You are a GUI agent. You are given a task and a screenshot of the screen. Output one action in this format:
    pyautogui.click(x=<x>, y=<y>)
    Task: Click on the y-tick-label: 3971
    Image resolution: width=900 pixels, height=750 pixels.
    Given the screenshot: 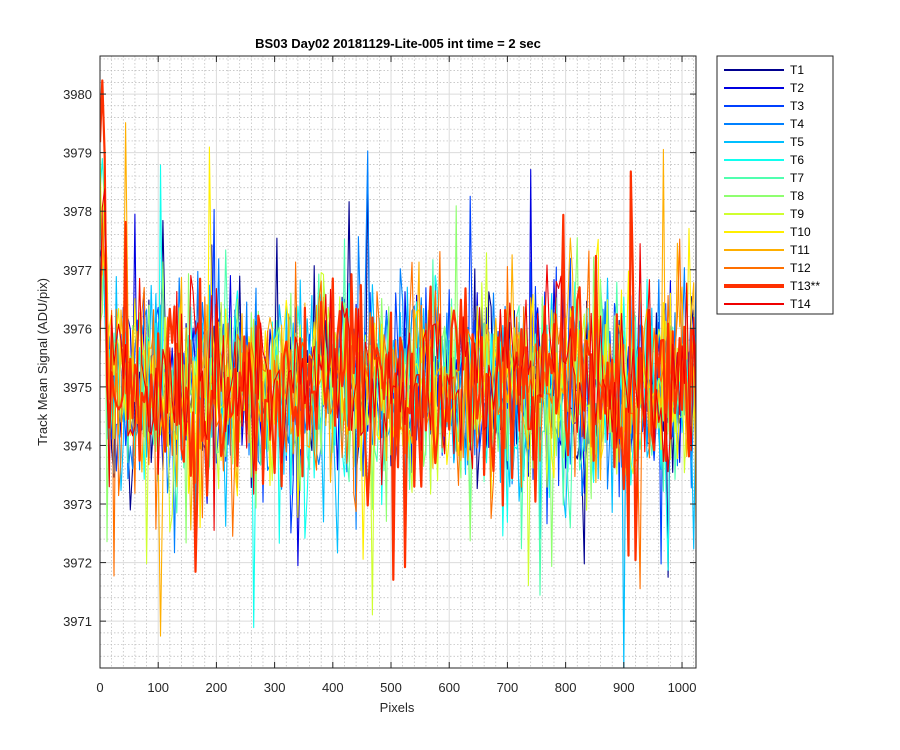 What is the action you would take?
    pyautogui.click(x=77, y=621)
    